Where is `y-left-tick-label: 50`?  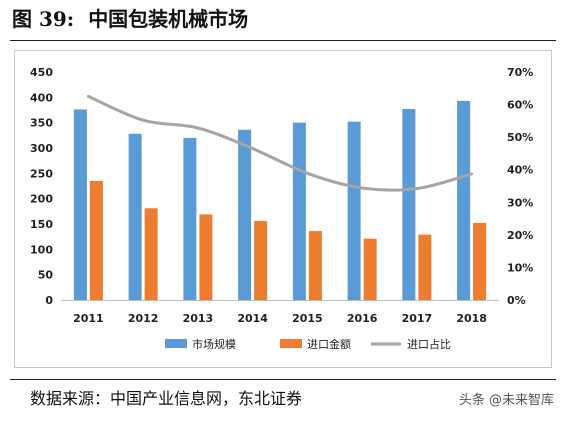 y-left-tick-label: 50 is located at coordinates (46, 275).